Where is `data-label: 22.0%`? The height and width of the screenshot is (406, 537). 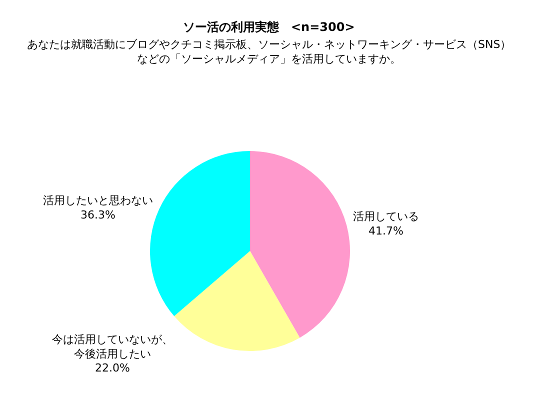
data-label: 22.0% is located at coordinates (112, 368).